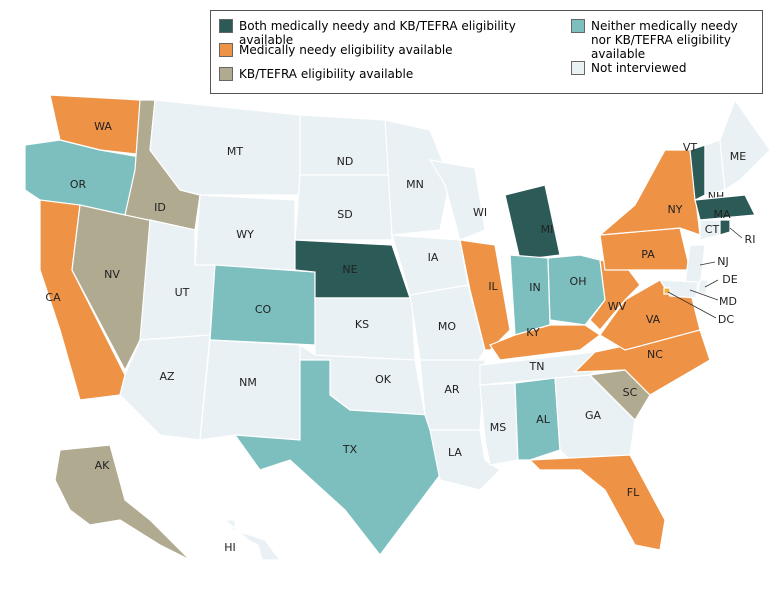 The width and height of the screenshot is (780, 589). I want to click on state-label: AZ, so click(167, 376).